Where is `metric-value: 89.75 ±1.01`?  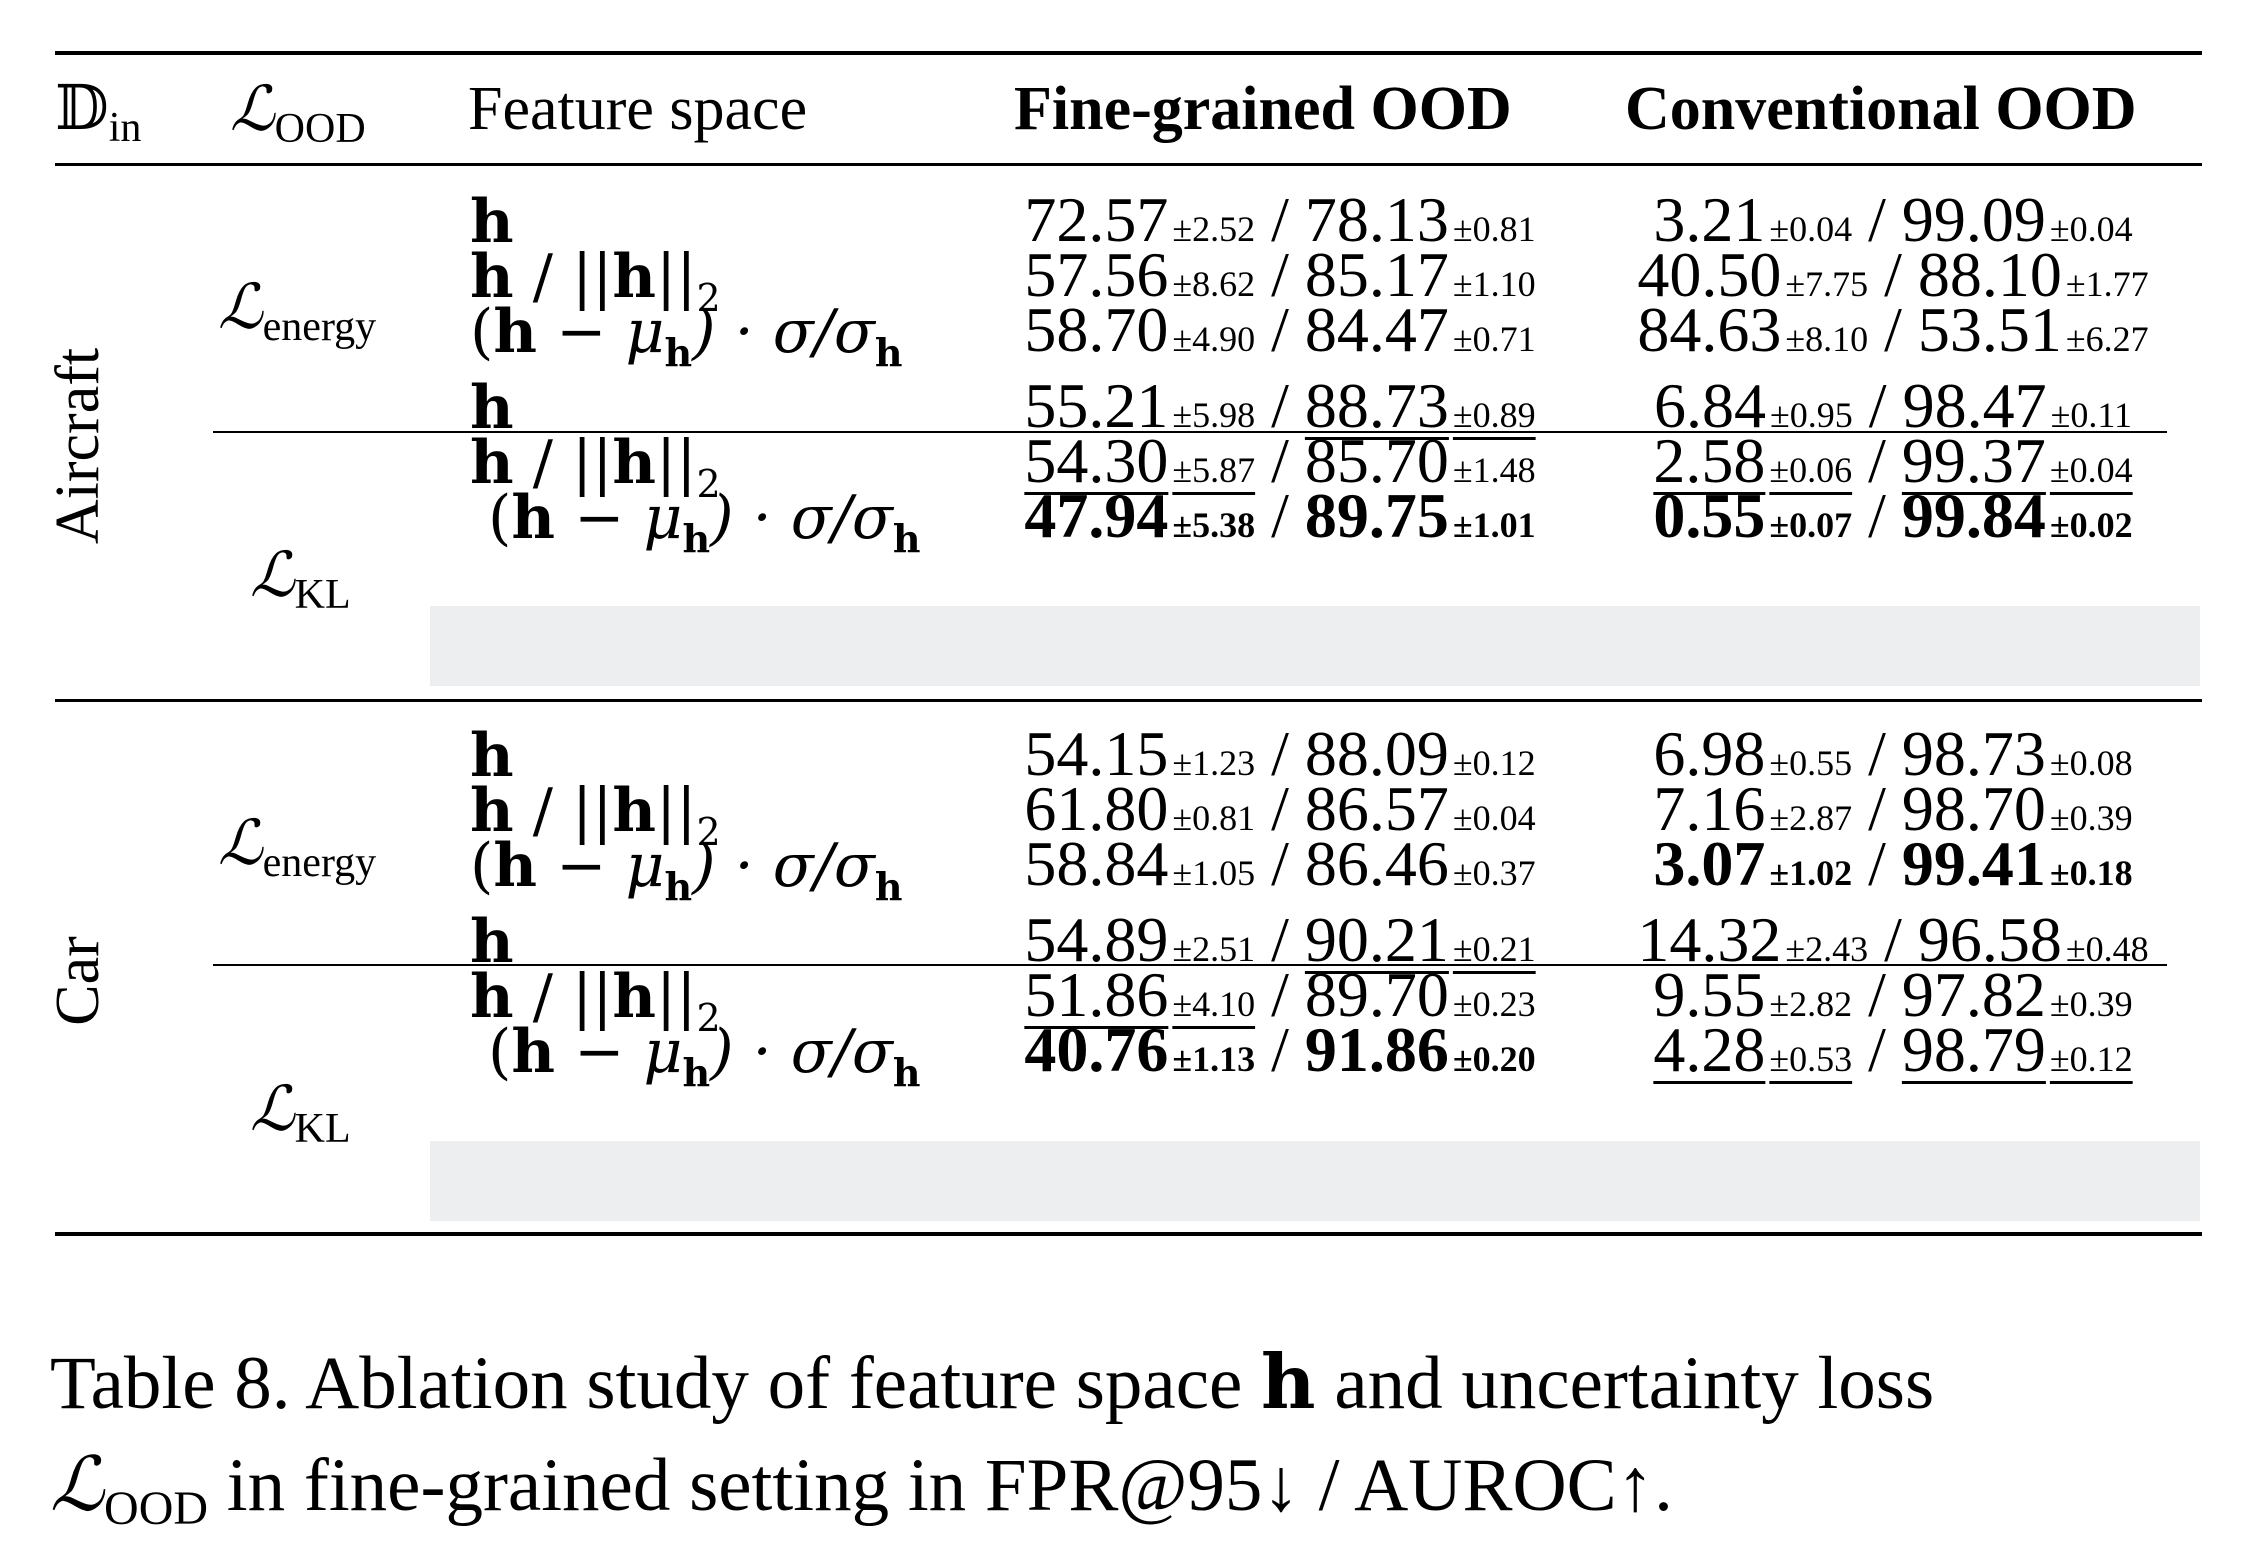 metric-value: 89.75 ±1.01 is located at coordinates (1420, 515).